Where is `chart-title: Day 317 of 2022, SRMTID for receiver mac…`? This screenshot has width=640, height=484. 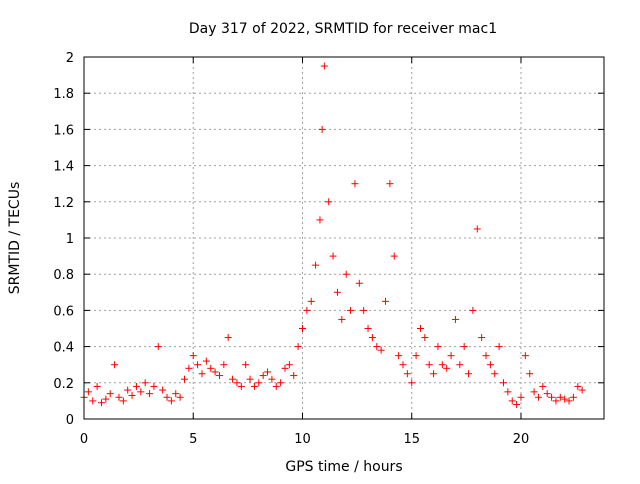
chart-title: Day 317 of 2022, SRMTID for receiver mac… is located at coordinates (343, 29).